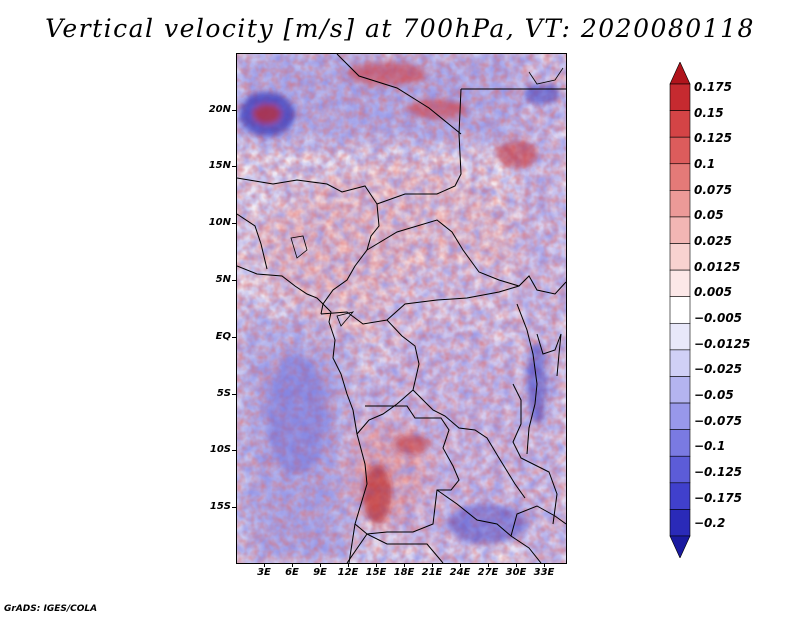 This screenshot has width=800, height=618. Describe the element at coordinates (710, 523) in the screenshot. I see `colorbar-level-label: −0.2` at that location.